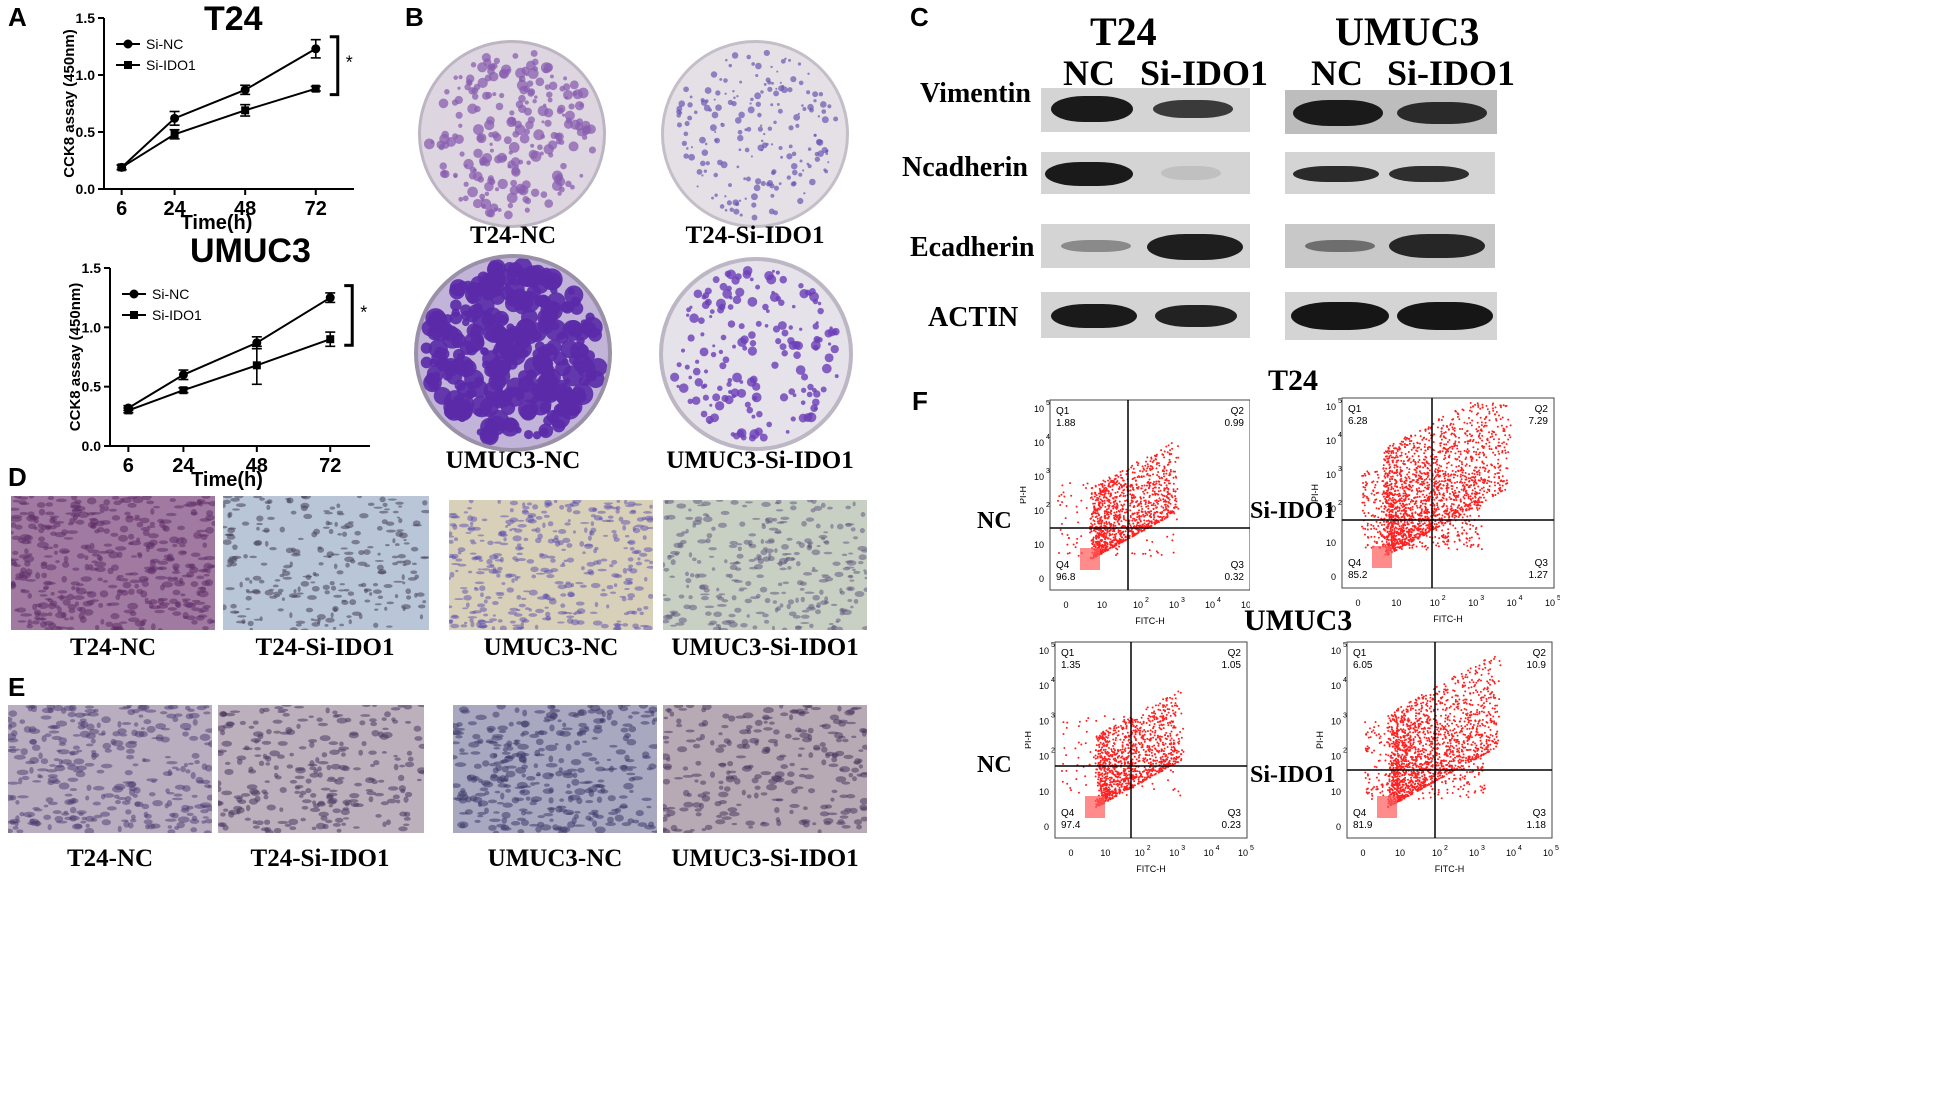  What do you see at coordinates (1053, 680) in the screenshot?
I see `flow-y-tick-exp: 4` at bounding box center [1053, 680].